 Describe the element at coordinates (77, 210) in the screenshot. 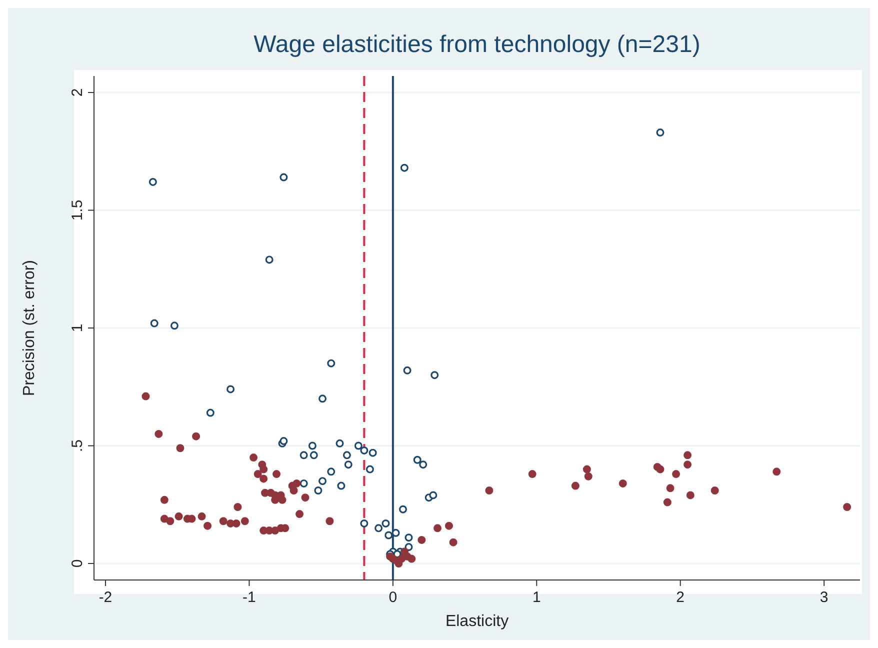

I see `y-tick-label: 1.5` at that location.